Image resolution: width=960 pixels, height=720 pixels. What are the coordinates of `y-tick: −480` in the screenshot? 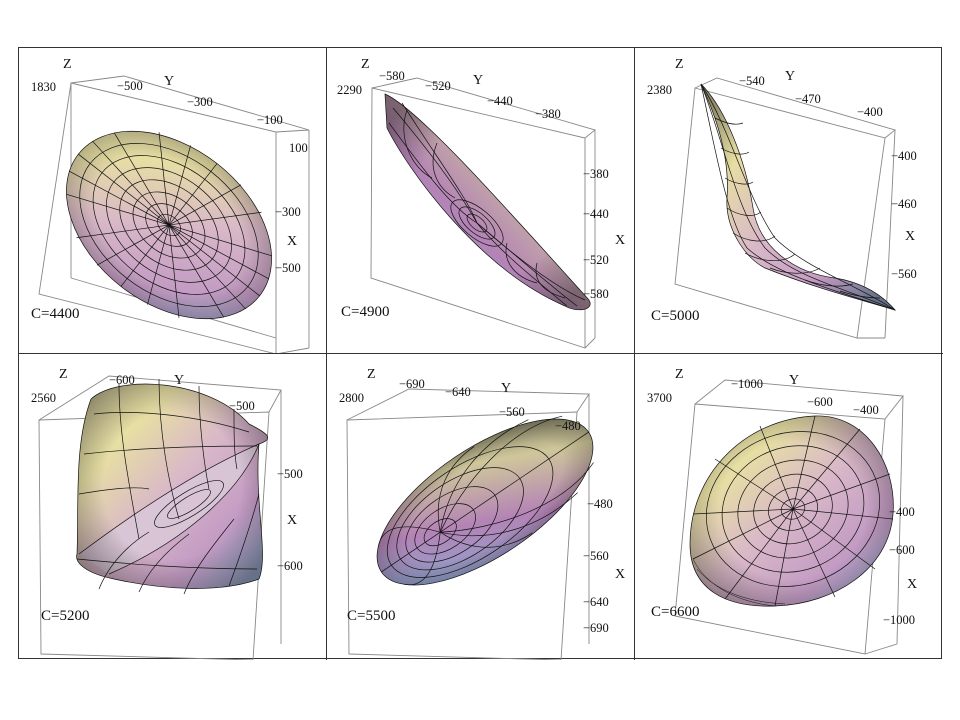 It's located at (568, 426).